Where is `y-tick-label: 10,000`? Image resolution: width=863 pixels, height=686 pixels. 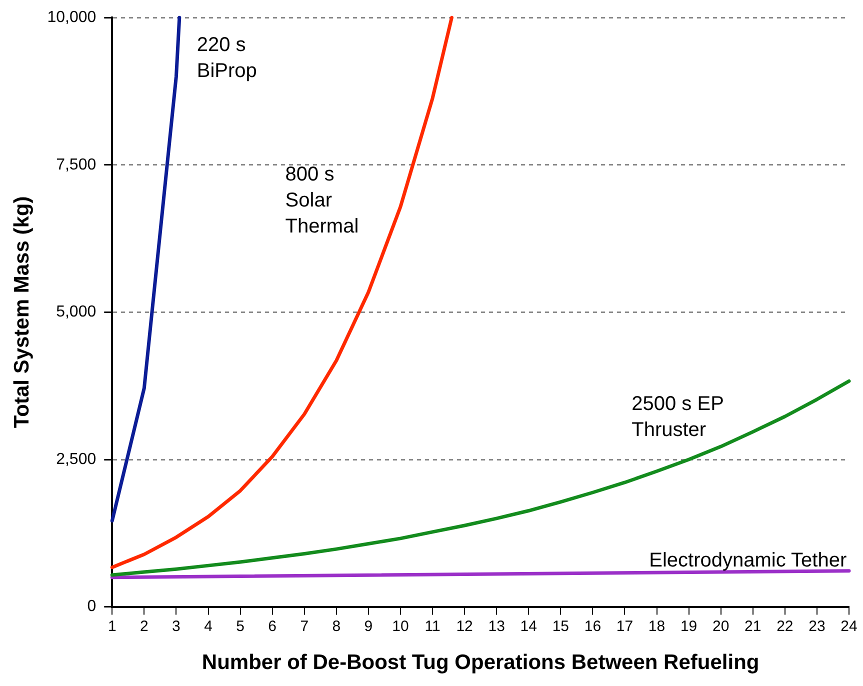 y-tick-label: 10,000 is located at coordinates (71, 17).